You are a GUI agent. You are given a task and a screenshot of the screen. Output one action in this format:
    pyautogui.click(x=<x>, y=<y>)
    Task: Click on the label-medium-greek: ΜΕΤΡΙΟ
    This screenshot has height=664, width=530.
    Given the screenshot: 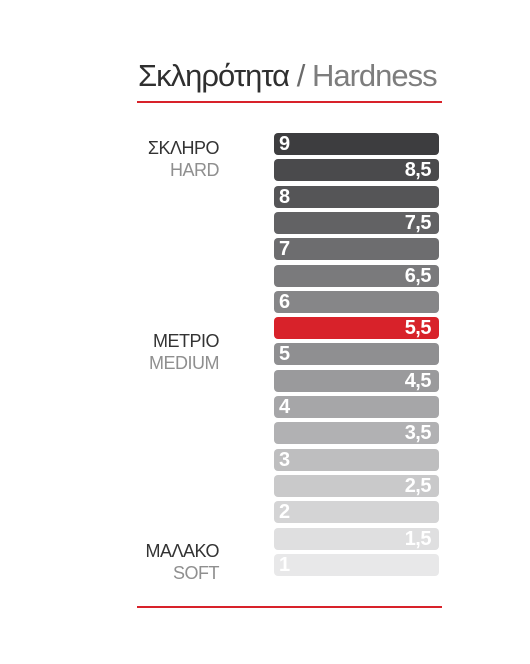 What is the action you would take?
    pyautogui.click(x=178, y=341)
    